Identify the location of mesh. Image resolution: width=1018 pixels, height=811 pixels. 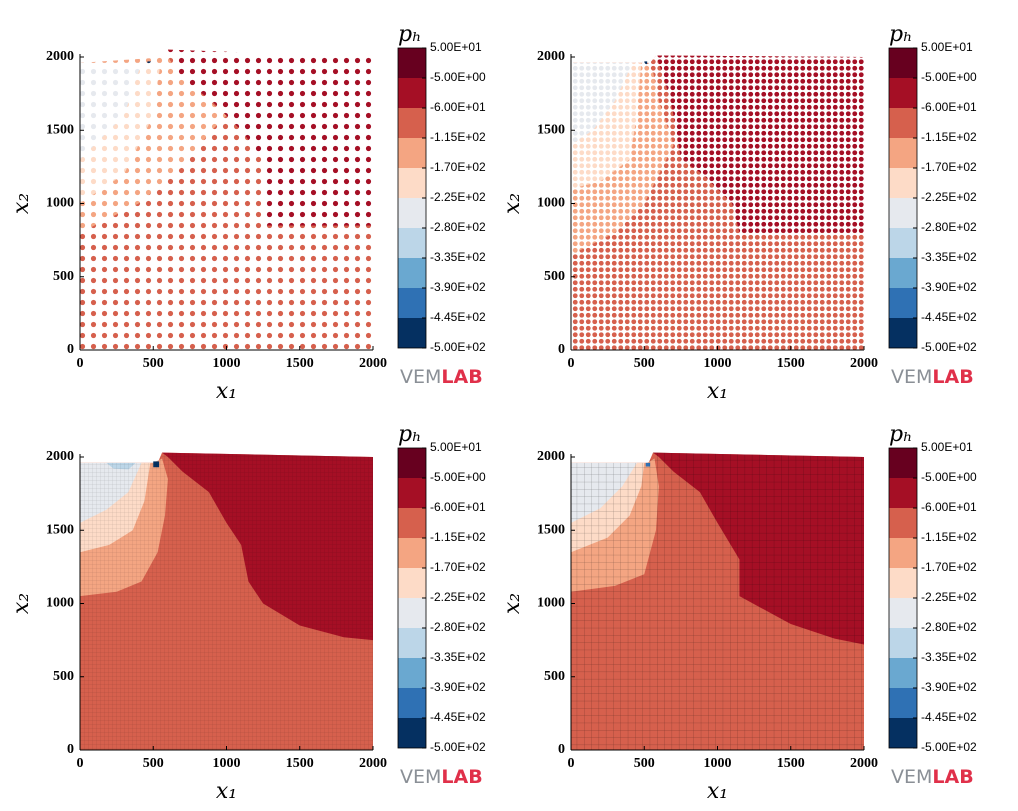
(717, 601).